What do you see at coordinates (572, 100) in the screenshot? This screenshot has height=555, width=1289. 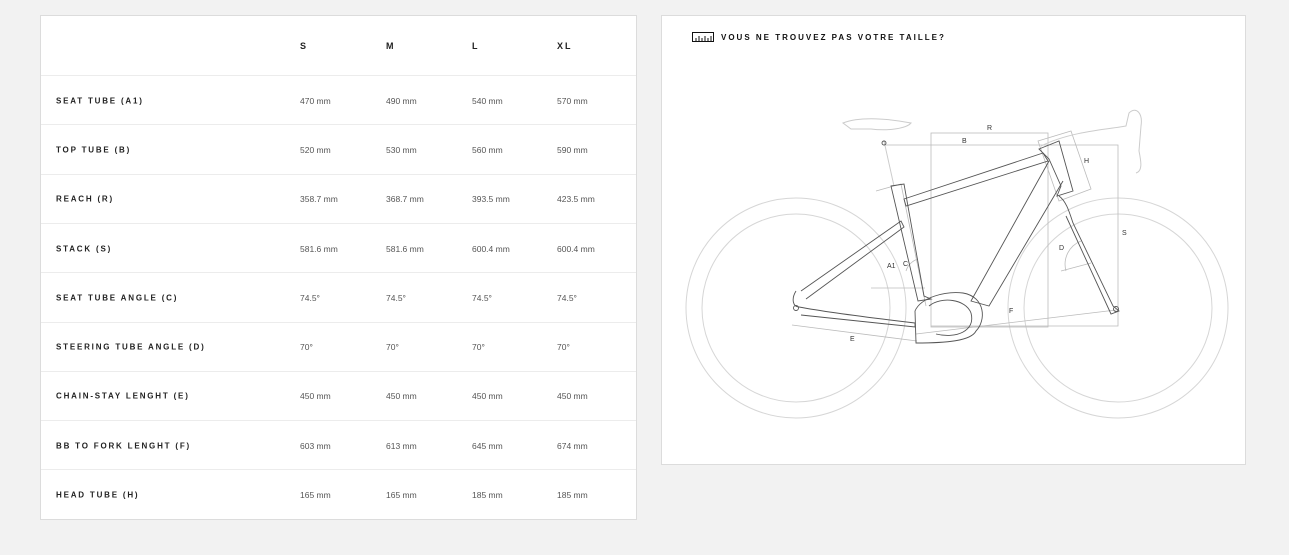 I see `row-value-xl: 570 mm` at bounding box center [572, 100].